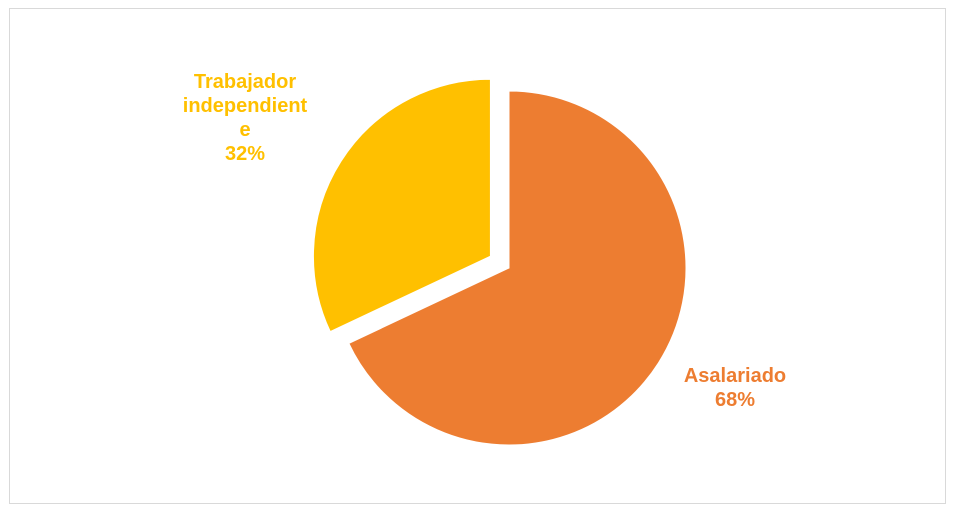 The width and height of the screenshot is (956, 512). What do you see at coordinates (401, 205) in the screenshot?
I see `pie-slice-trabajador-independiente` at bounding box center [401, 205].